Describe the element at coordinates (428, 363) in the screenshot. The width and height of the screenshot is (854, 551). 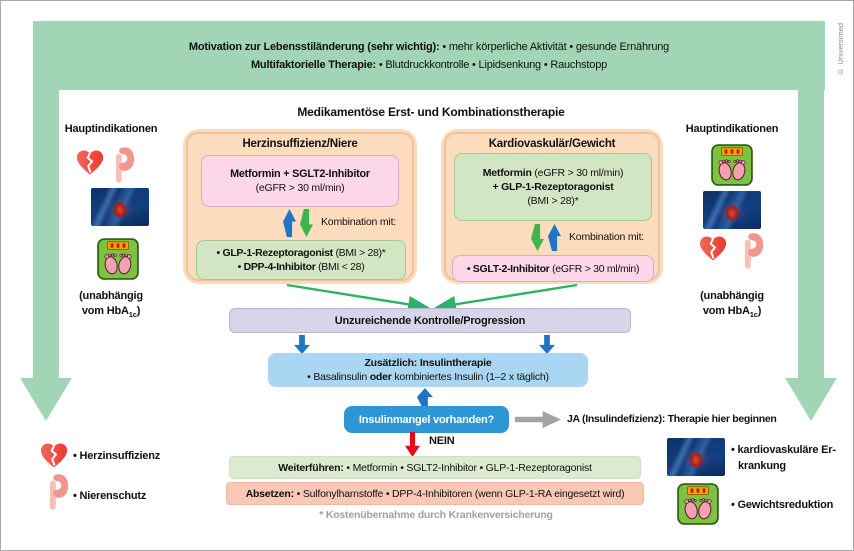
I see `insulin-title: Zusätzlich: Insulintherapie` at that location.